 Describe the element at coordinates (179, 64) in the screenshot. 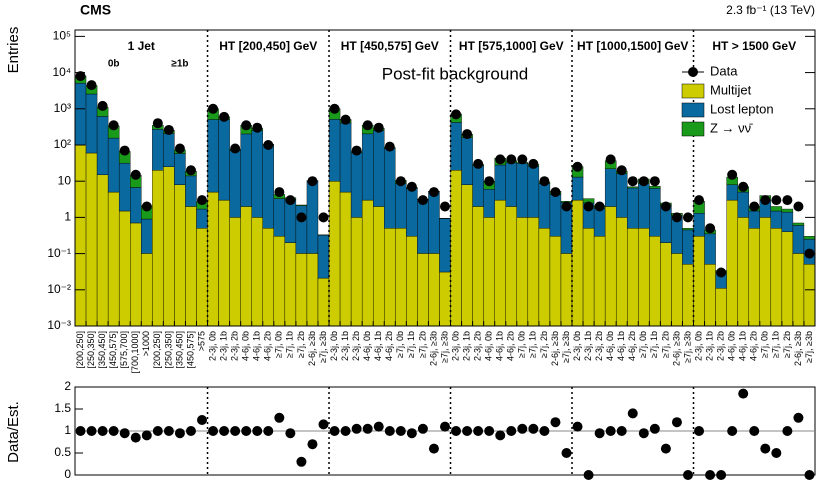

I see `sub-region-label: ≥1b` at that location.